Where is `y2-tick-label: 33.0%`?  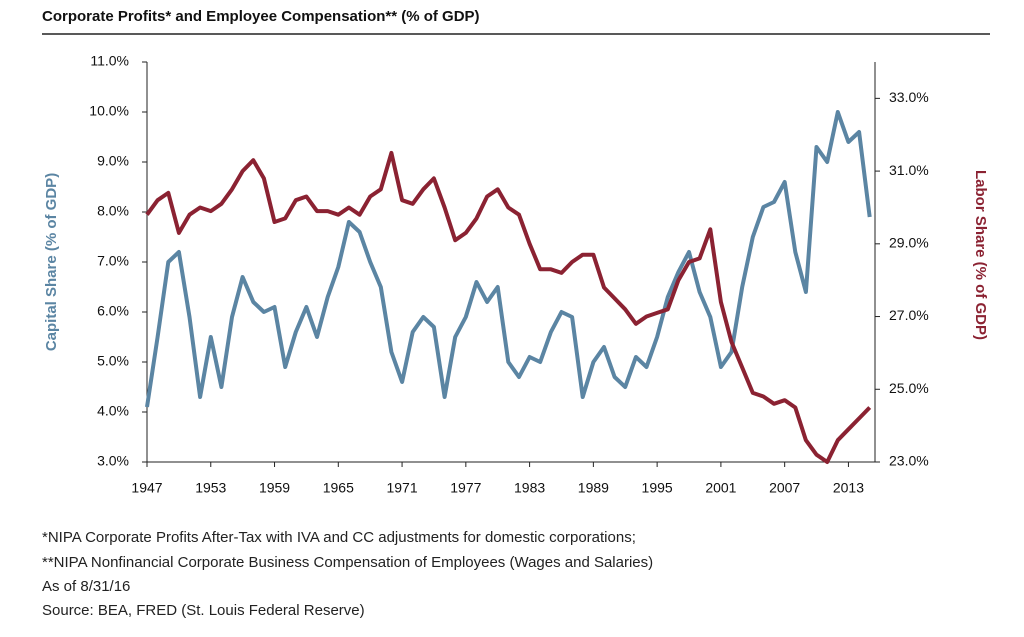 y2-tick-label: 33.0% is located at coordinates (909, 97).